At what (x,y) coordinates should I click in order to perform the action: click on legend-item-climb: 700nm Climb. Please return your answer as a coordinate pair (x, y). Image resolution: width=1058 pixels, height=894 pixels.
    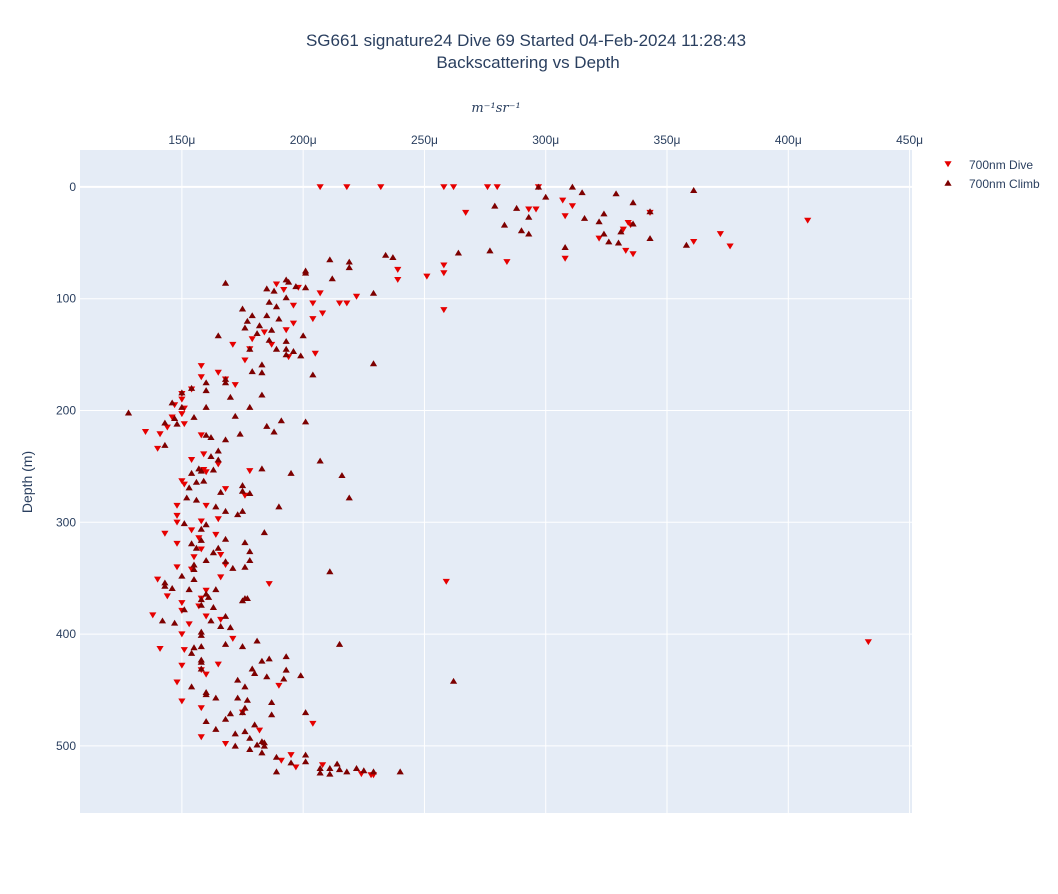
    Looking at the image, I should click on (992, 184).